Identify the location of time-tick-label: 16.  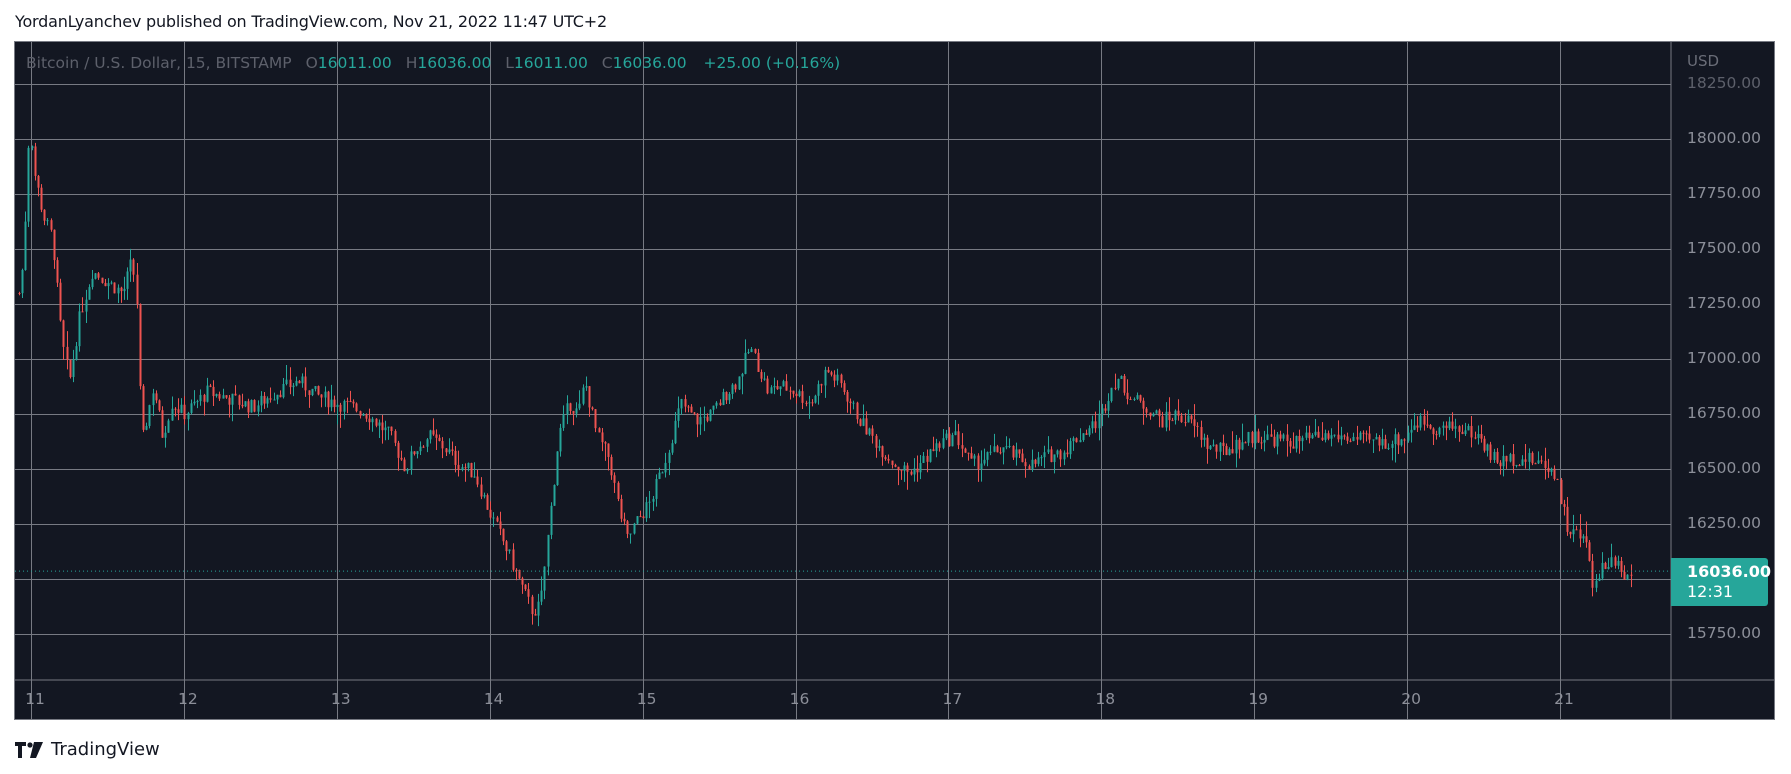
(799, 699).